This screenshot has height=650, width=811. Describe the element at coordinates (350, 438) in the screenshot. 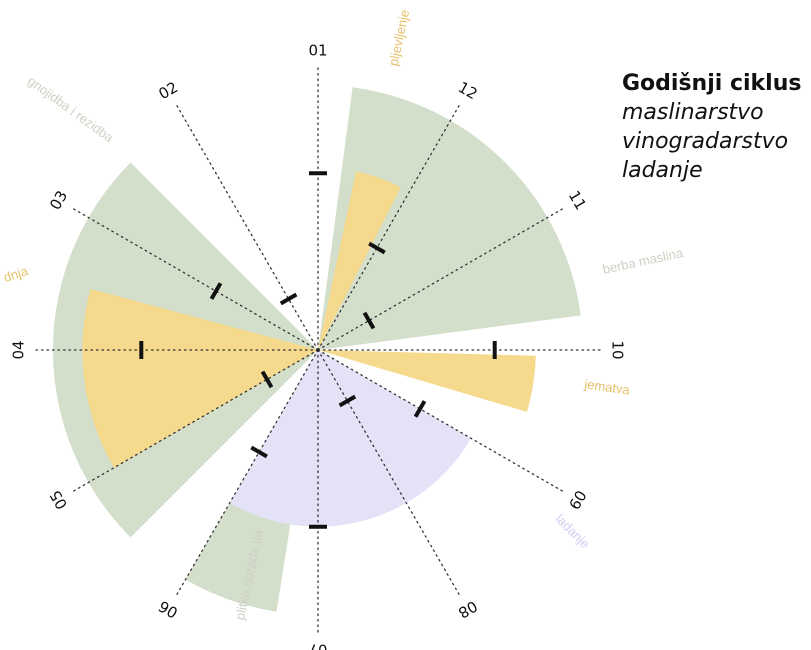

I see `sector-ladanje` at that location.